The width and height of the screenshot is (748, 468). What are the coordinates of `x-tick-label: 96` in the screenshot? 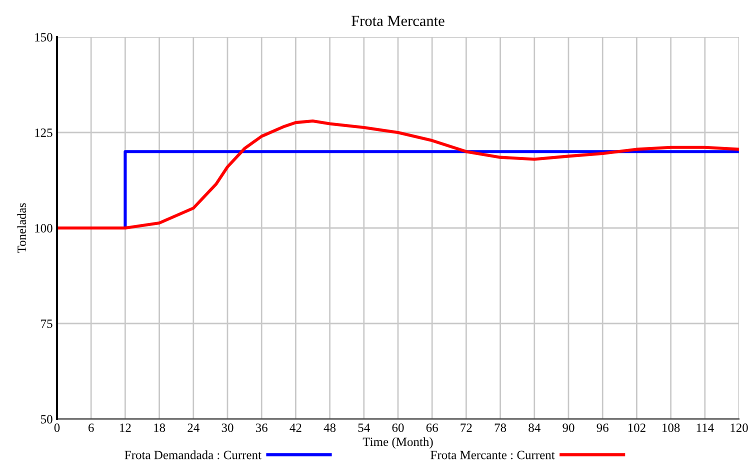 It's located at (602, 428).